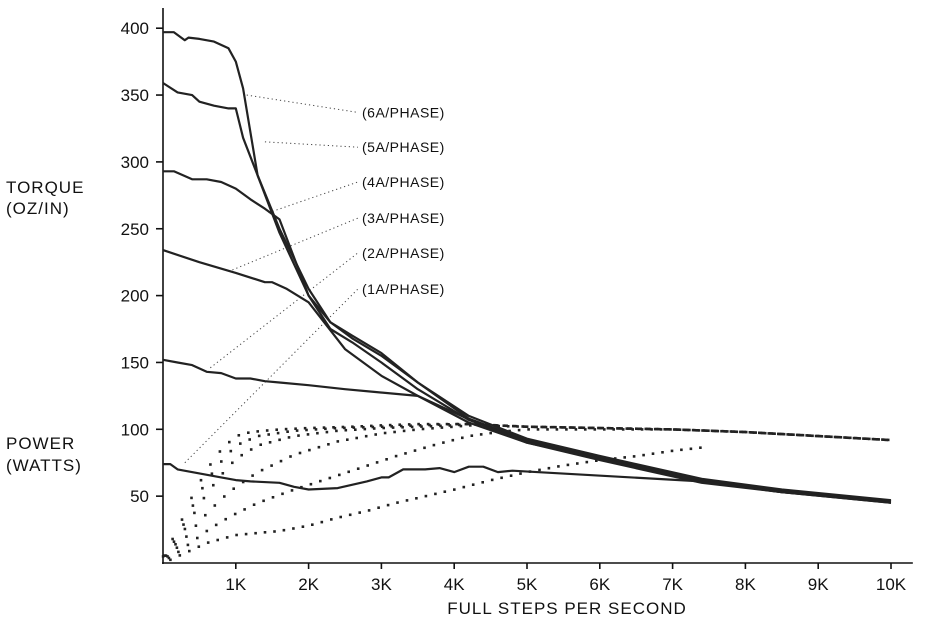 This screenshot has width=928, height=621. I want to click on x-tick-label: 2K, so click(308, 584).